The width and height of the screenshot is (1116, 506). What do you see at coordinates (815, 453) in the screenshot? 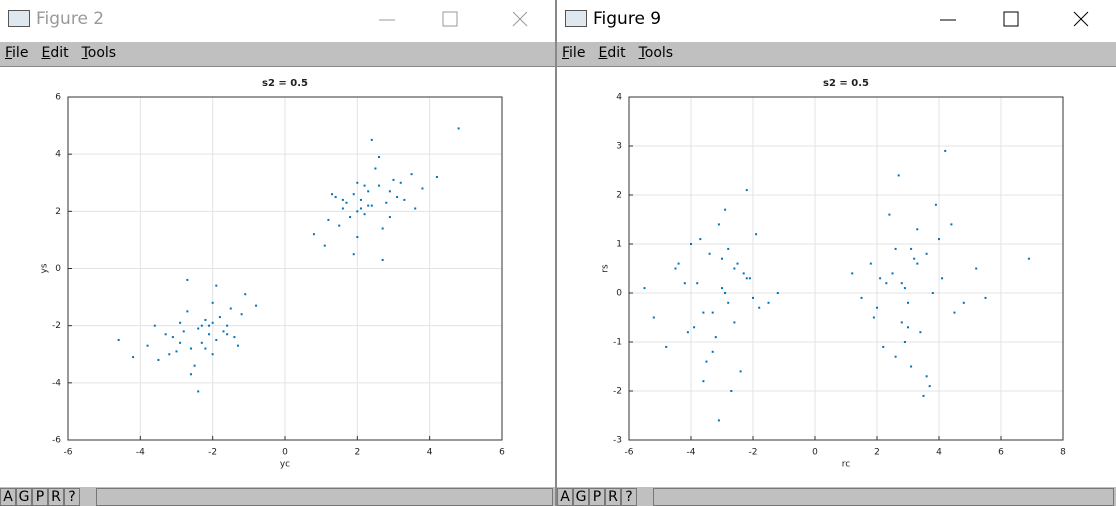
I see `x-tick-label: 0` at bounding box center [815, 453].